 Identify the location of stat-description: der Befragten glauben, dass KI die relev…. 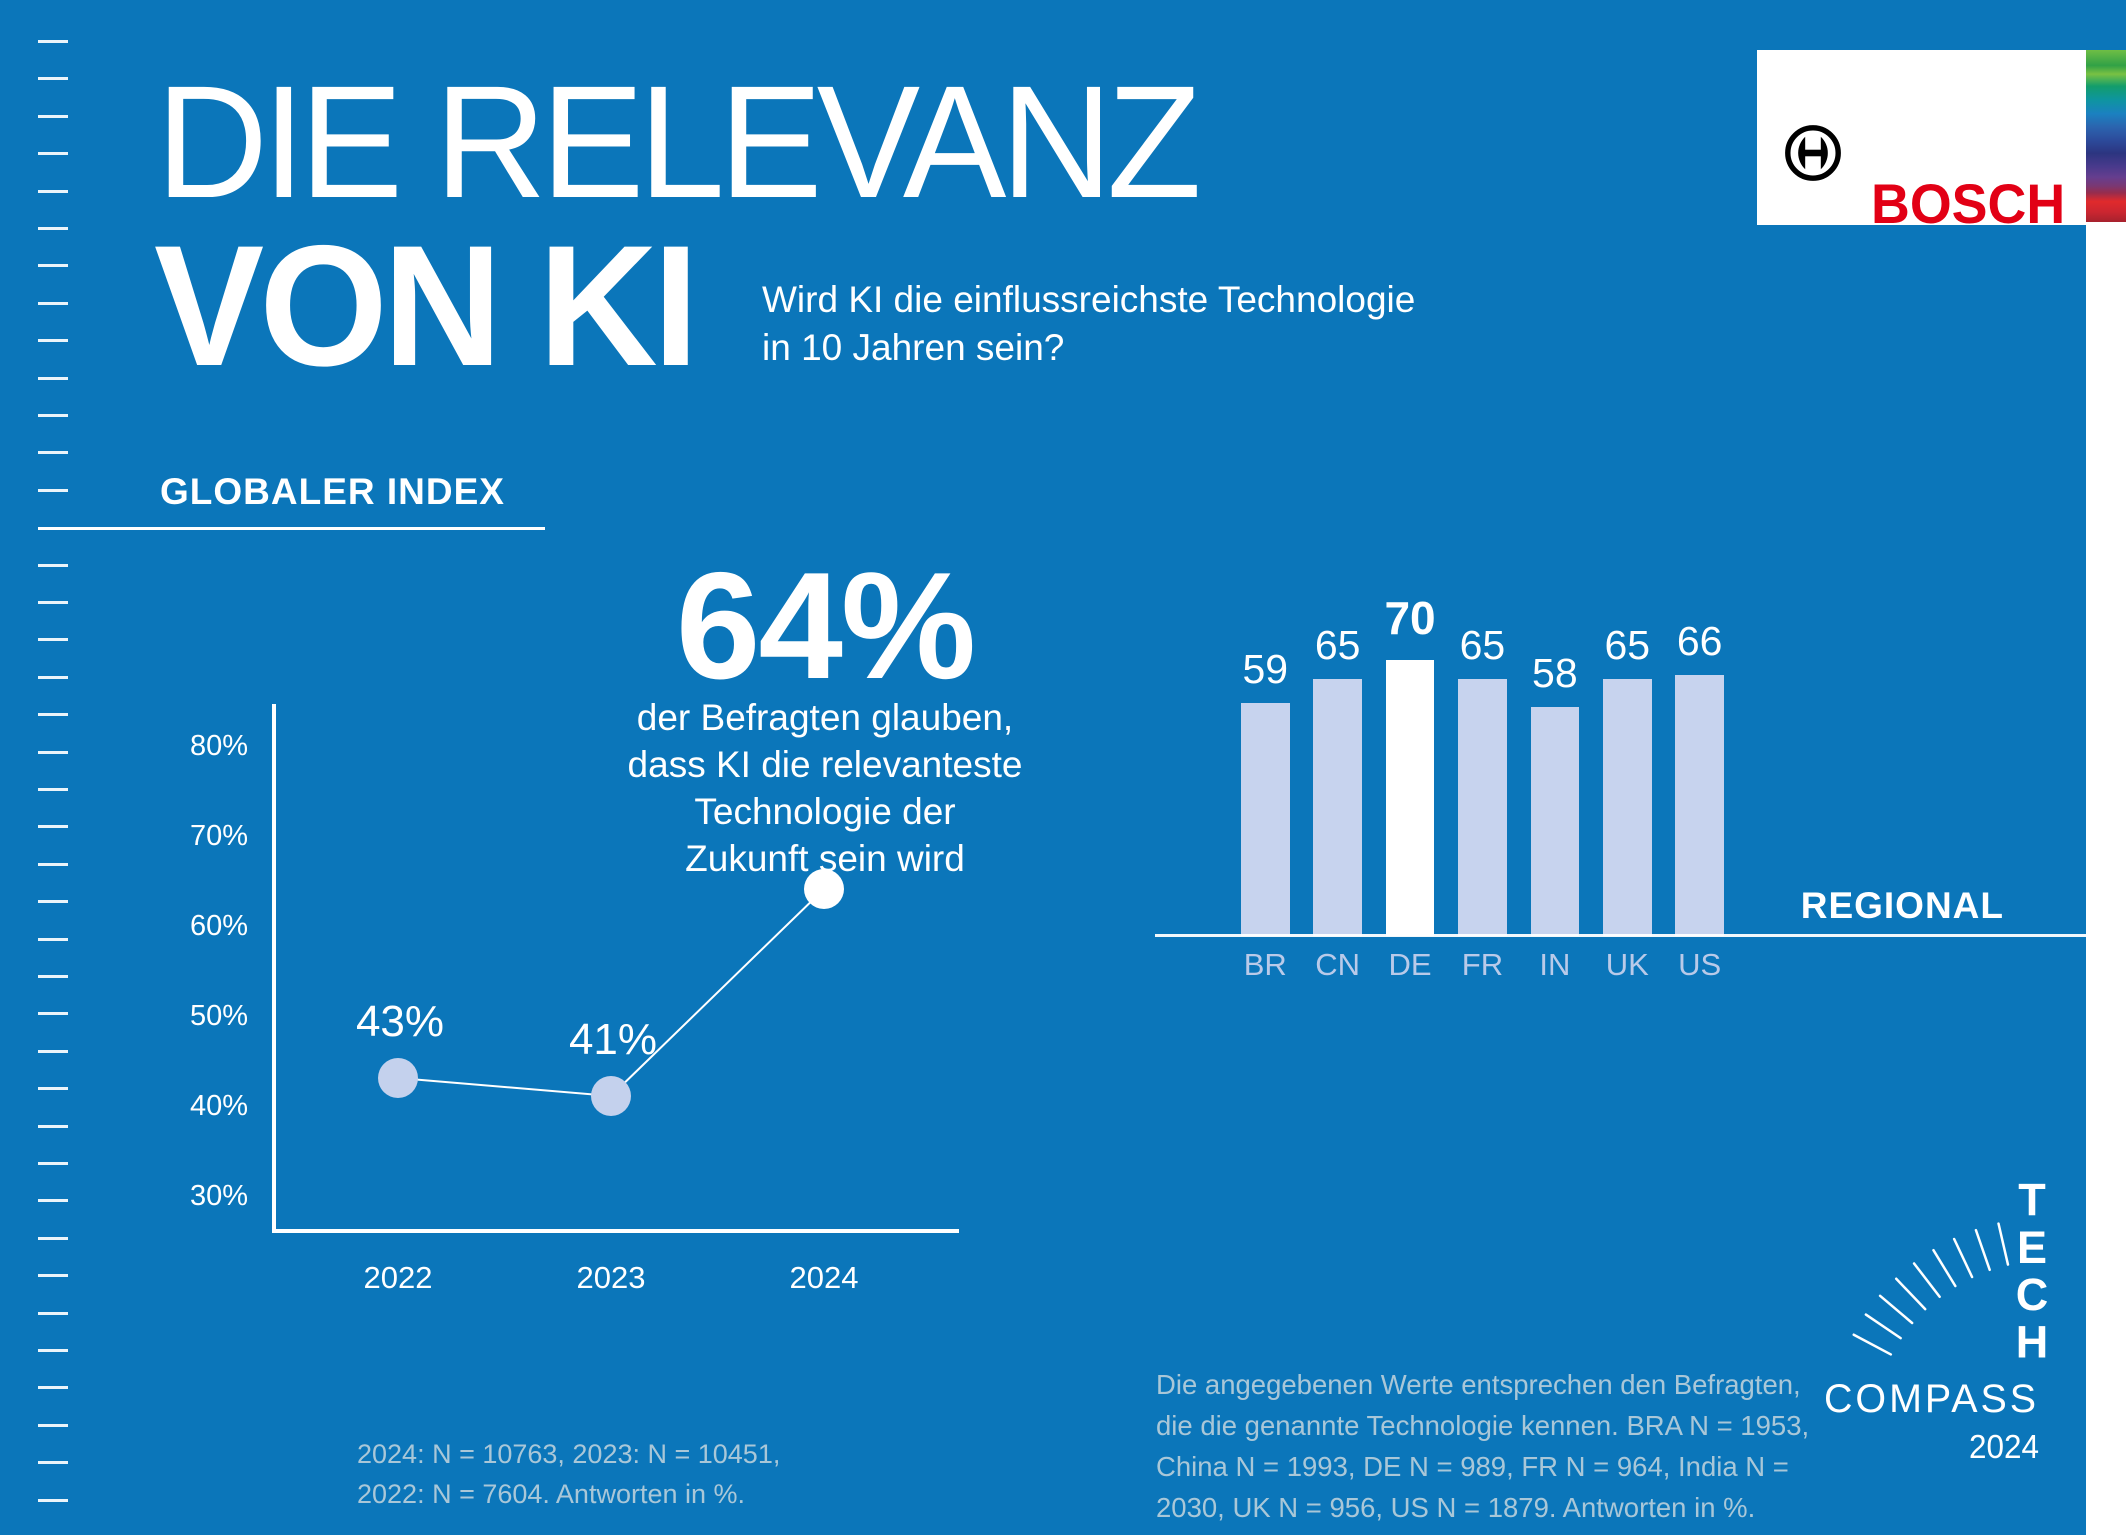
(825, 788).